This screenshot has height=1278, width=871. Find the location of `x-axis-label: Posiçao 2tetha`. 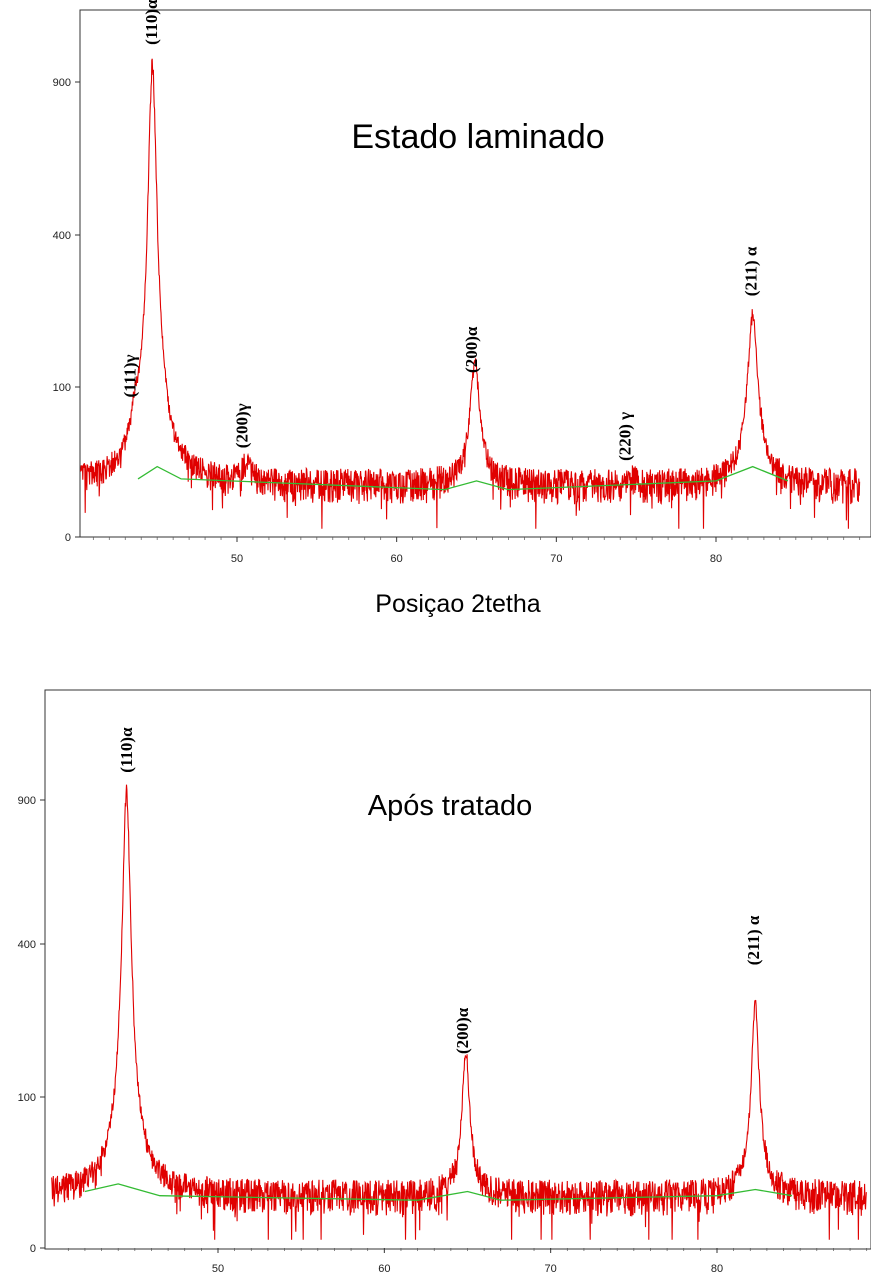

x-axis-label: Posiçao 2tetha is located at coordinates (457, 604).